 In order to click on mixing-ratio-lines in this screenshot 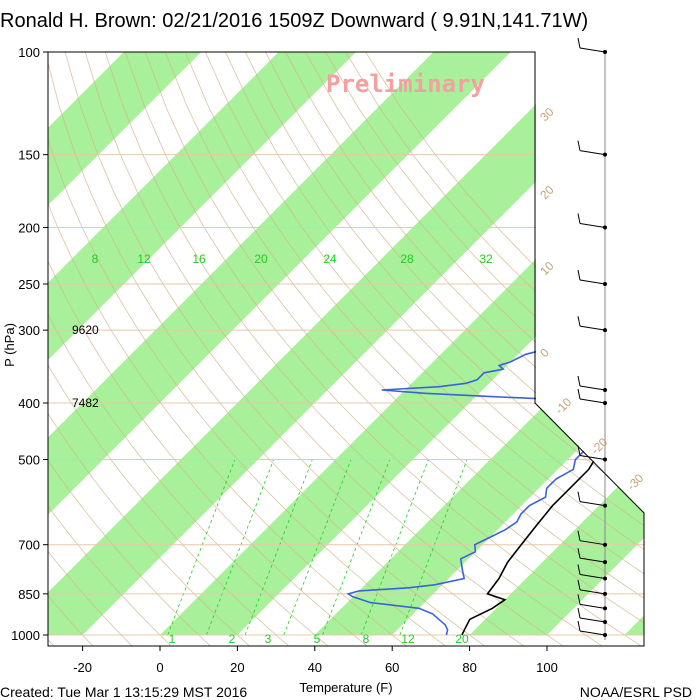, I will do `click(317, 547)`.